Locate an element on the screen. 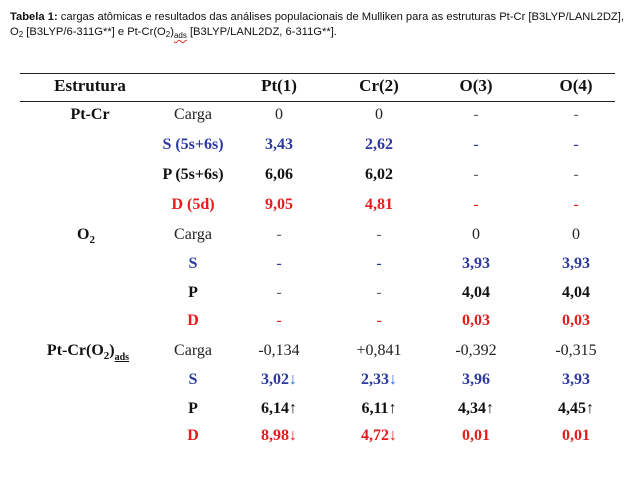  group-ptcro2-close: ) is located at coordinates (112, 350).